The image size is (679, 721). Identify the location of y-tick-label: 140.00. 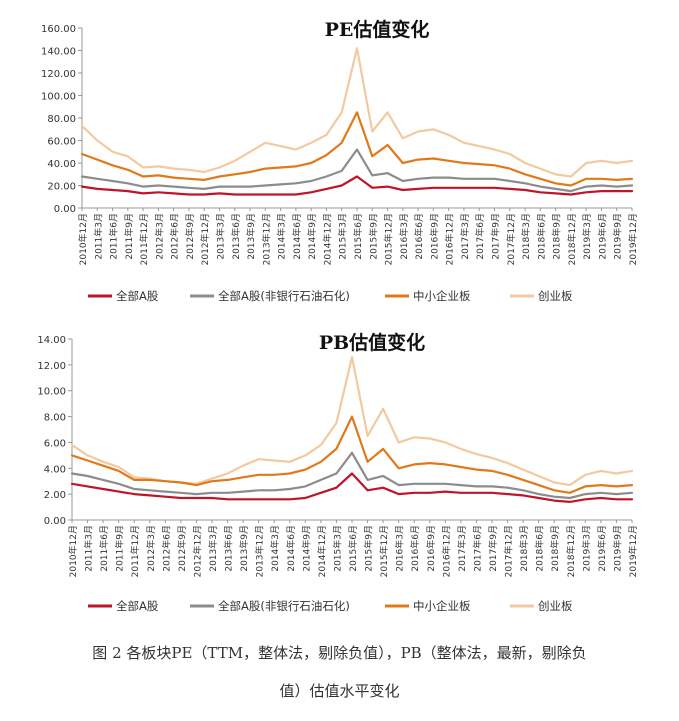
(58, 52).